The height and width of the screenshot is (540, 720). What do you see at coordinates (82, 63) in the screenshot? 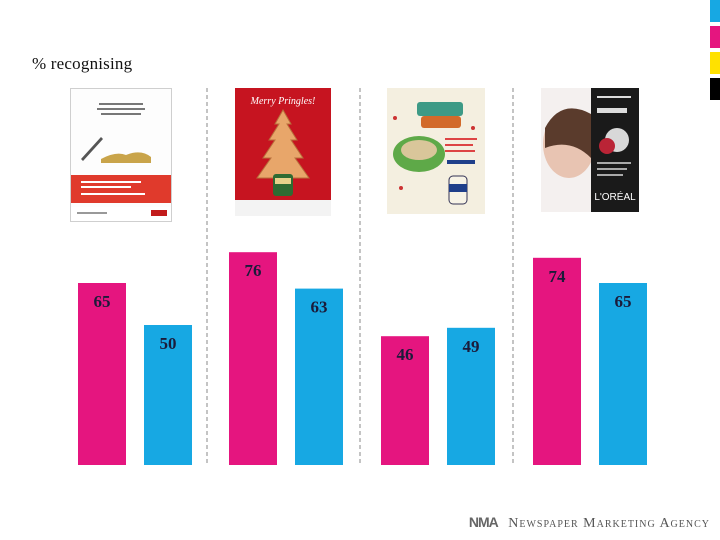
I see `chart-title: % recognising` at bounding box center [82, 63].